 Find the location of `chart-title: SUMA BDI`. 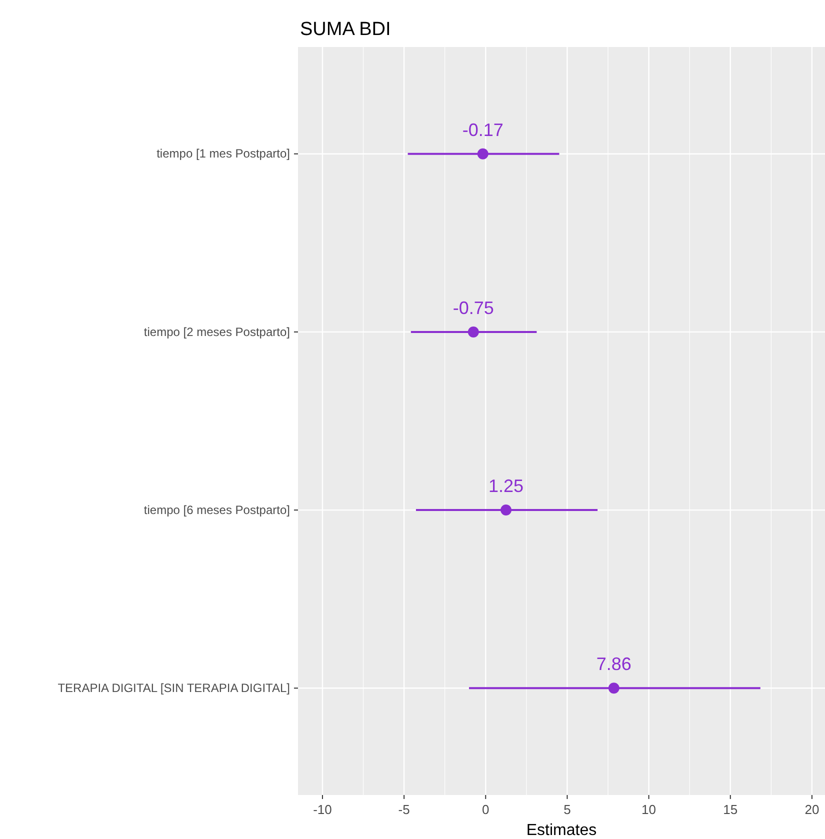

chart-title: SUMA BDI is located at coordinates (345, 29).